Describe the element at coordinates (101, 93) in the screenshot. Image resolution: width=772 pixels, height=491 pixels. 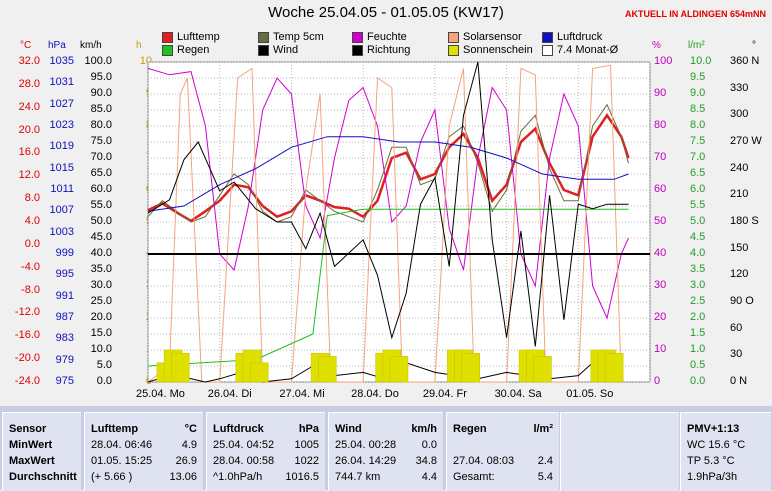
I see `tick-wind: 90.0` at that location.